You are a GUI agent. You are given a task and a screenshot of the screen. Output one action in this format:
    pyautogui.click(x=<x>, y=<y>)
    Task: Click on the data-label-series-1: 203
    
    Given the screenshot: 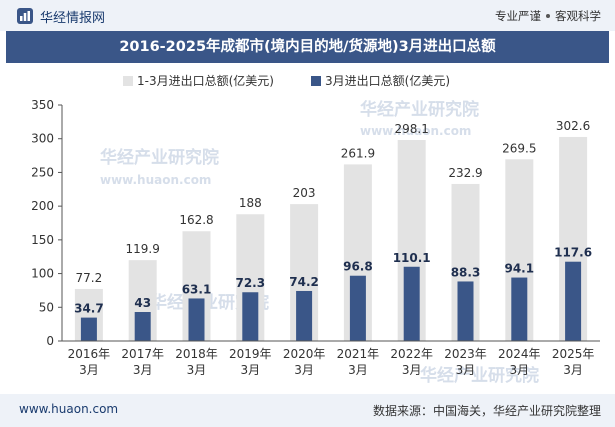 What is the action you would take?
    pyautogui.click(x=304, y=193)
    